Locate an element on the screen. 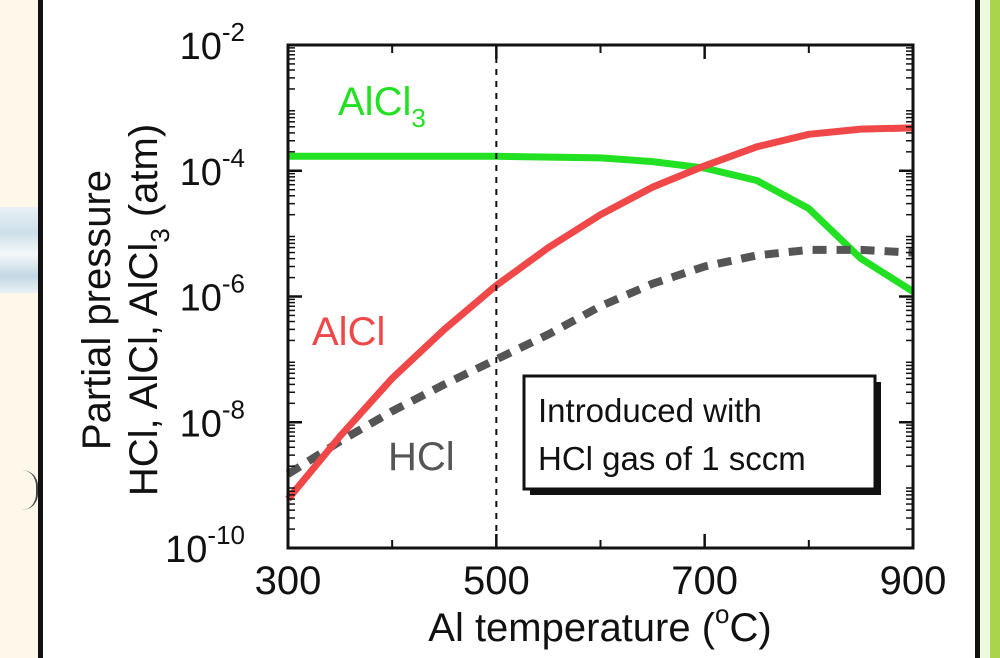  y-axis-title: Partial pressure HCl, AlCl, AlCl3 (atm) is located at coordinates (125, 310).